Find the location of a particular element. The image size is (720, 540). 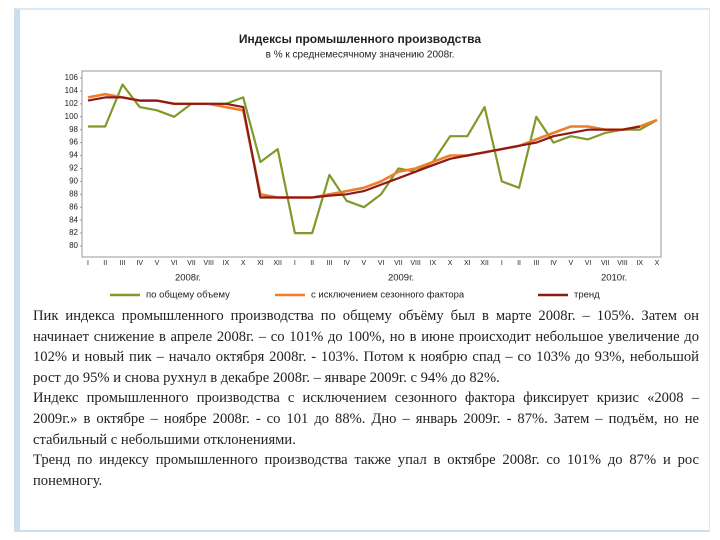

legend-label: с исключением сезонного фактора is located at coordinates (388, 295).